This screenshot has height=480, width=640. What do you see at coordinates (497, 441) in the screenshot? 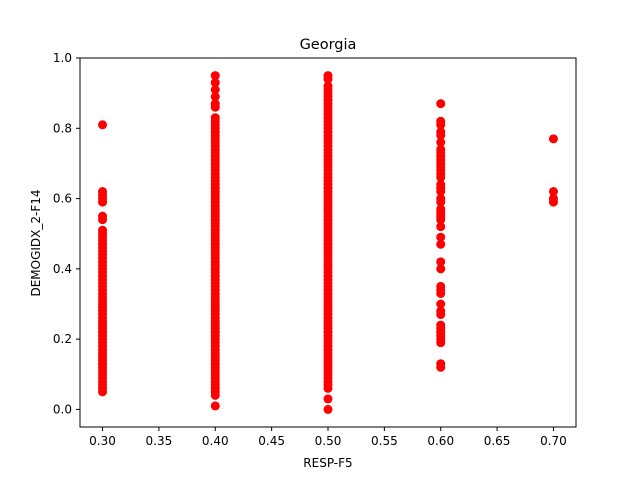
I see `x-tick-label: 0.65` at bounding box center [497, 441].